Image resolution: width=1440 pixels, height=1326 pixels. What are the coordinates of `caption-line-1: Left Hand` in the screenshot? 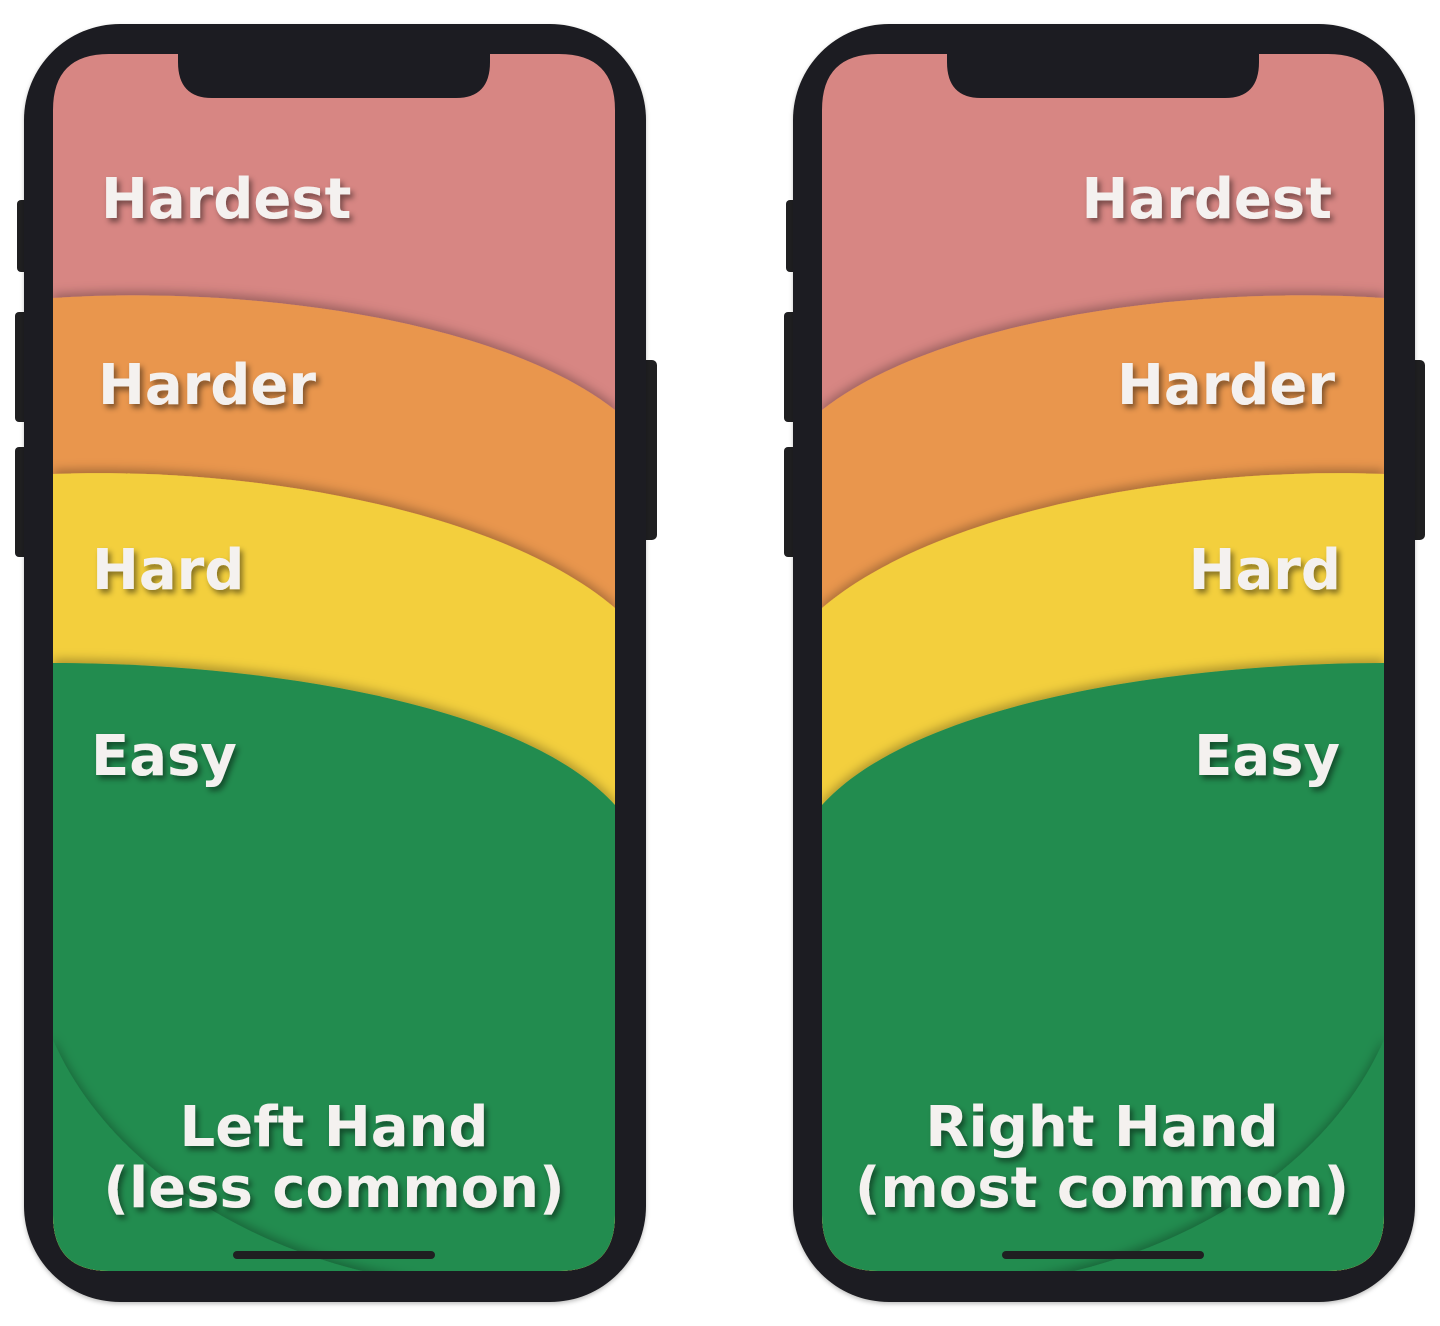 It's located at (334, 1127).